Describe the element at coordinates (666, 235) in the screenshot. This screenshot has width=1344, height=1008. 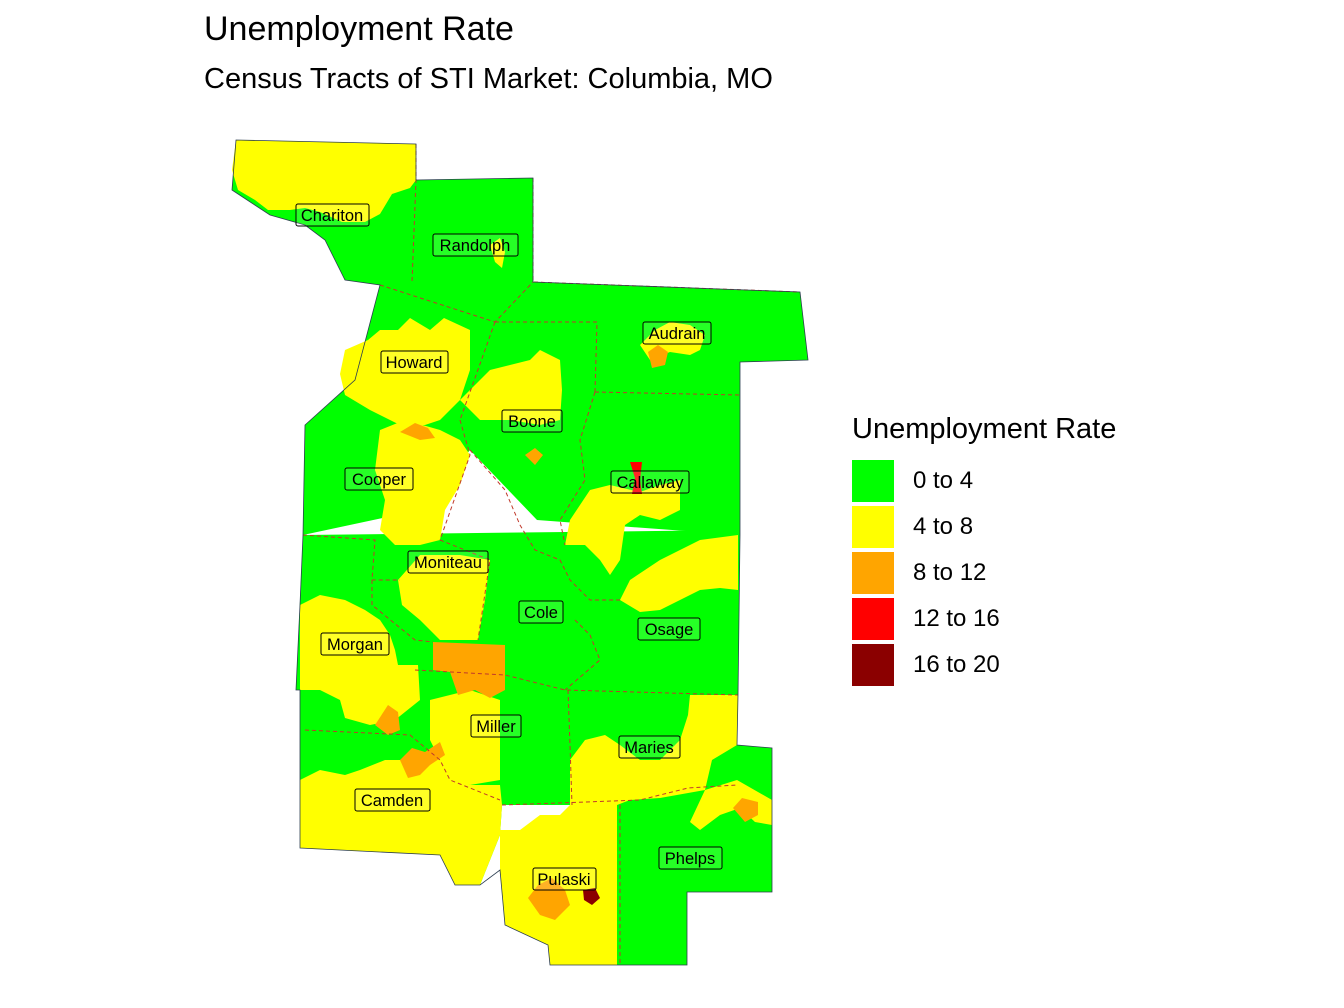
I see `boundary-randolph-audrain` at that location.